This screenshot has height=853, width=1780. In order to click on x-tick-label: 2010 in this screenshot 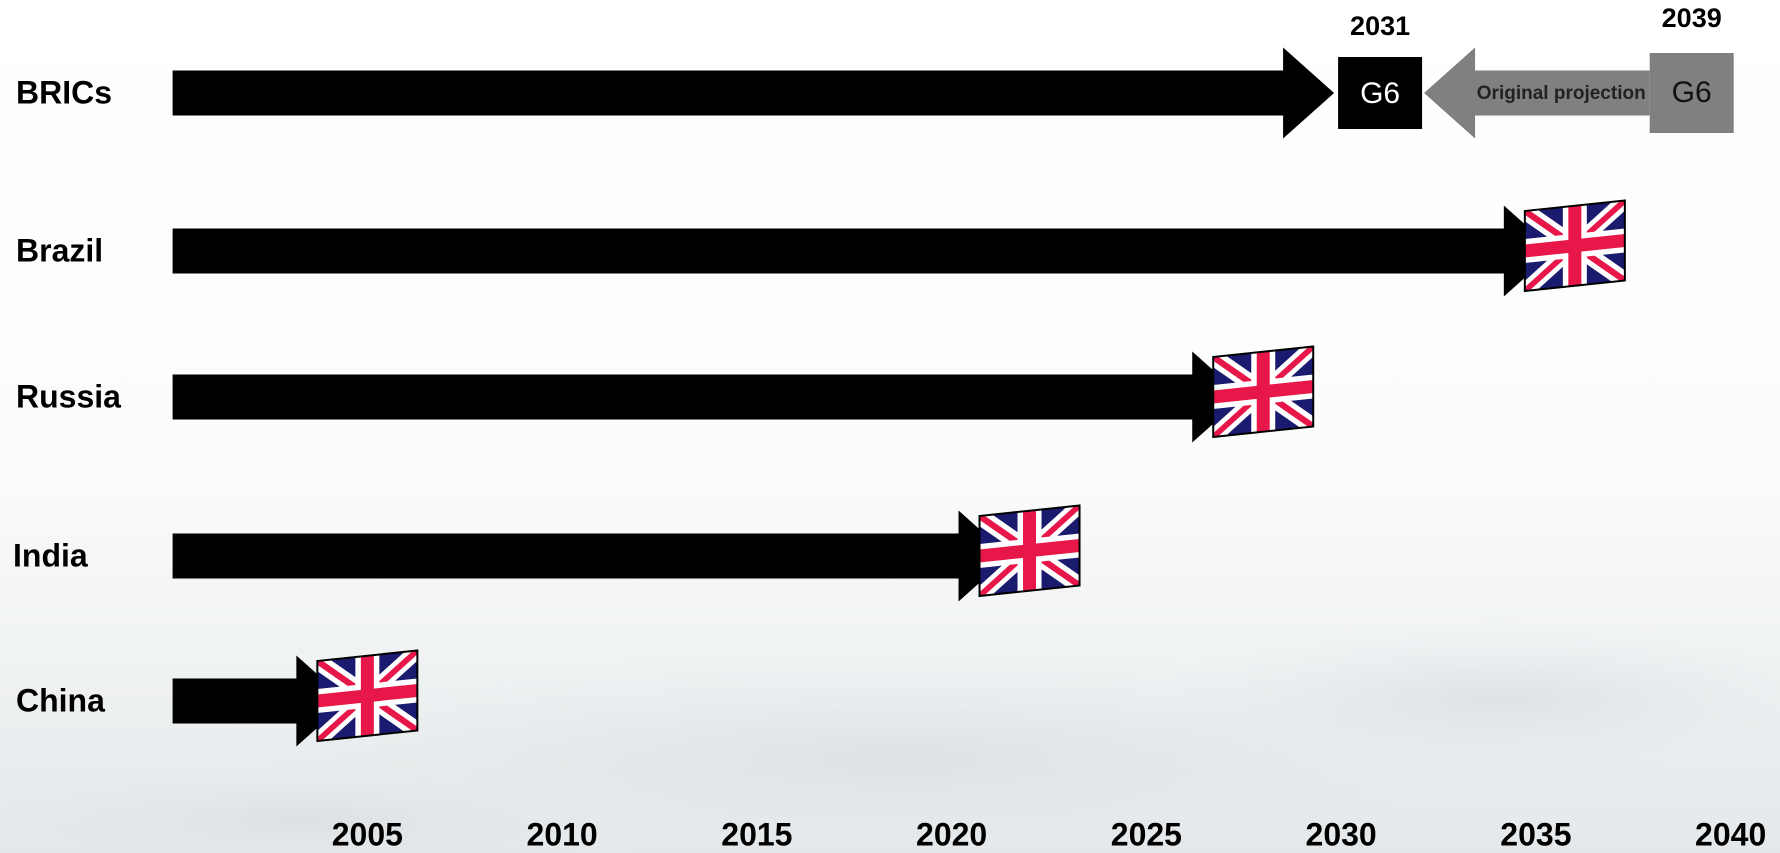, I will do `click(562, 834)`.